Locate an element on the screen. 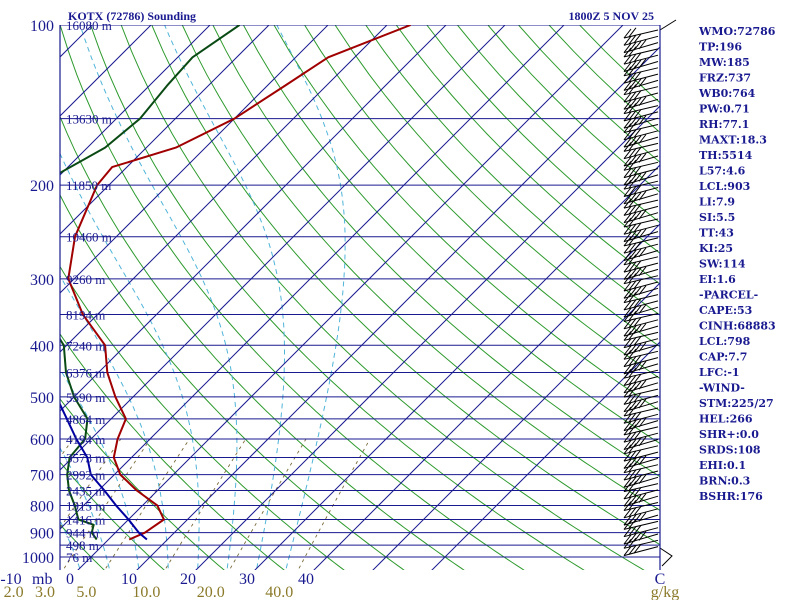 Image resolution: width=800 pixels, height=600 pixels. index-entry: CAP:7.7 is located at coordinates (723, 357).